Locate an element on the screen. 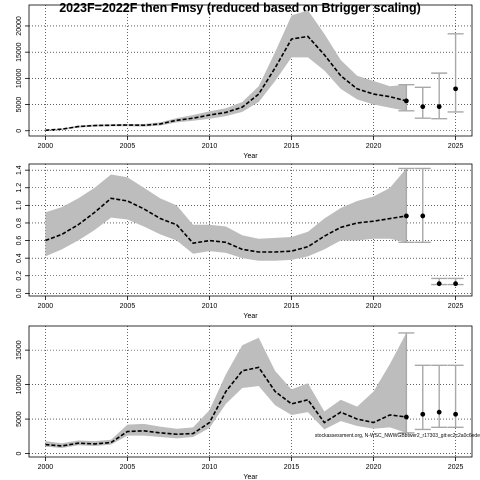  confidence-band is located at coordinates (226, 214).